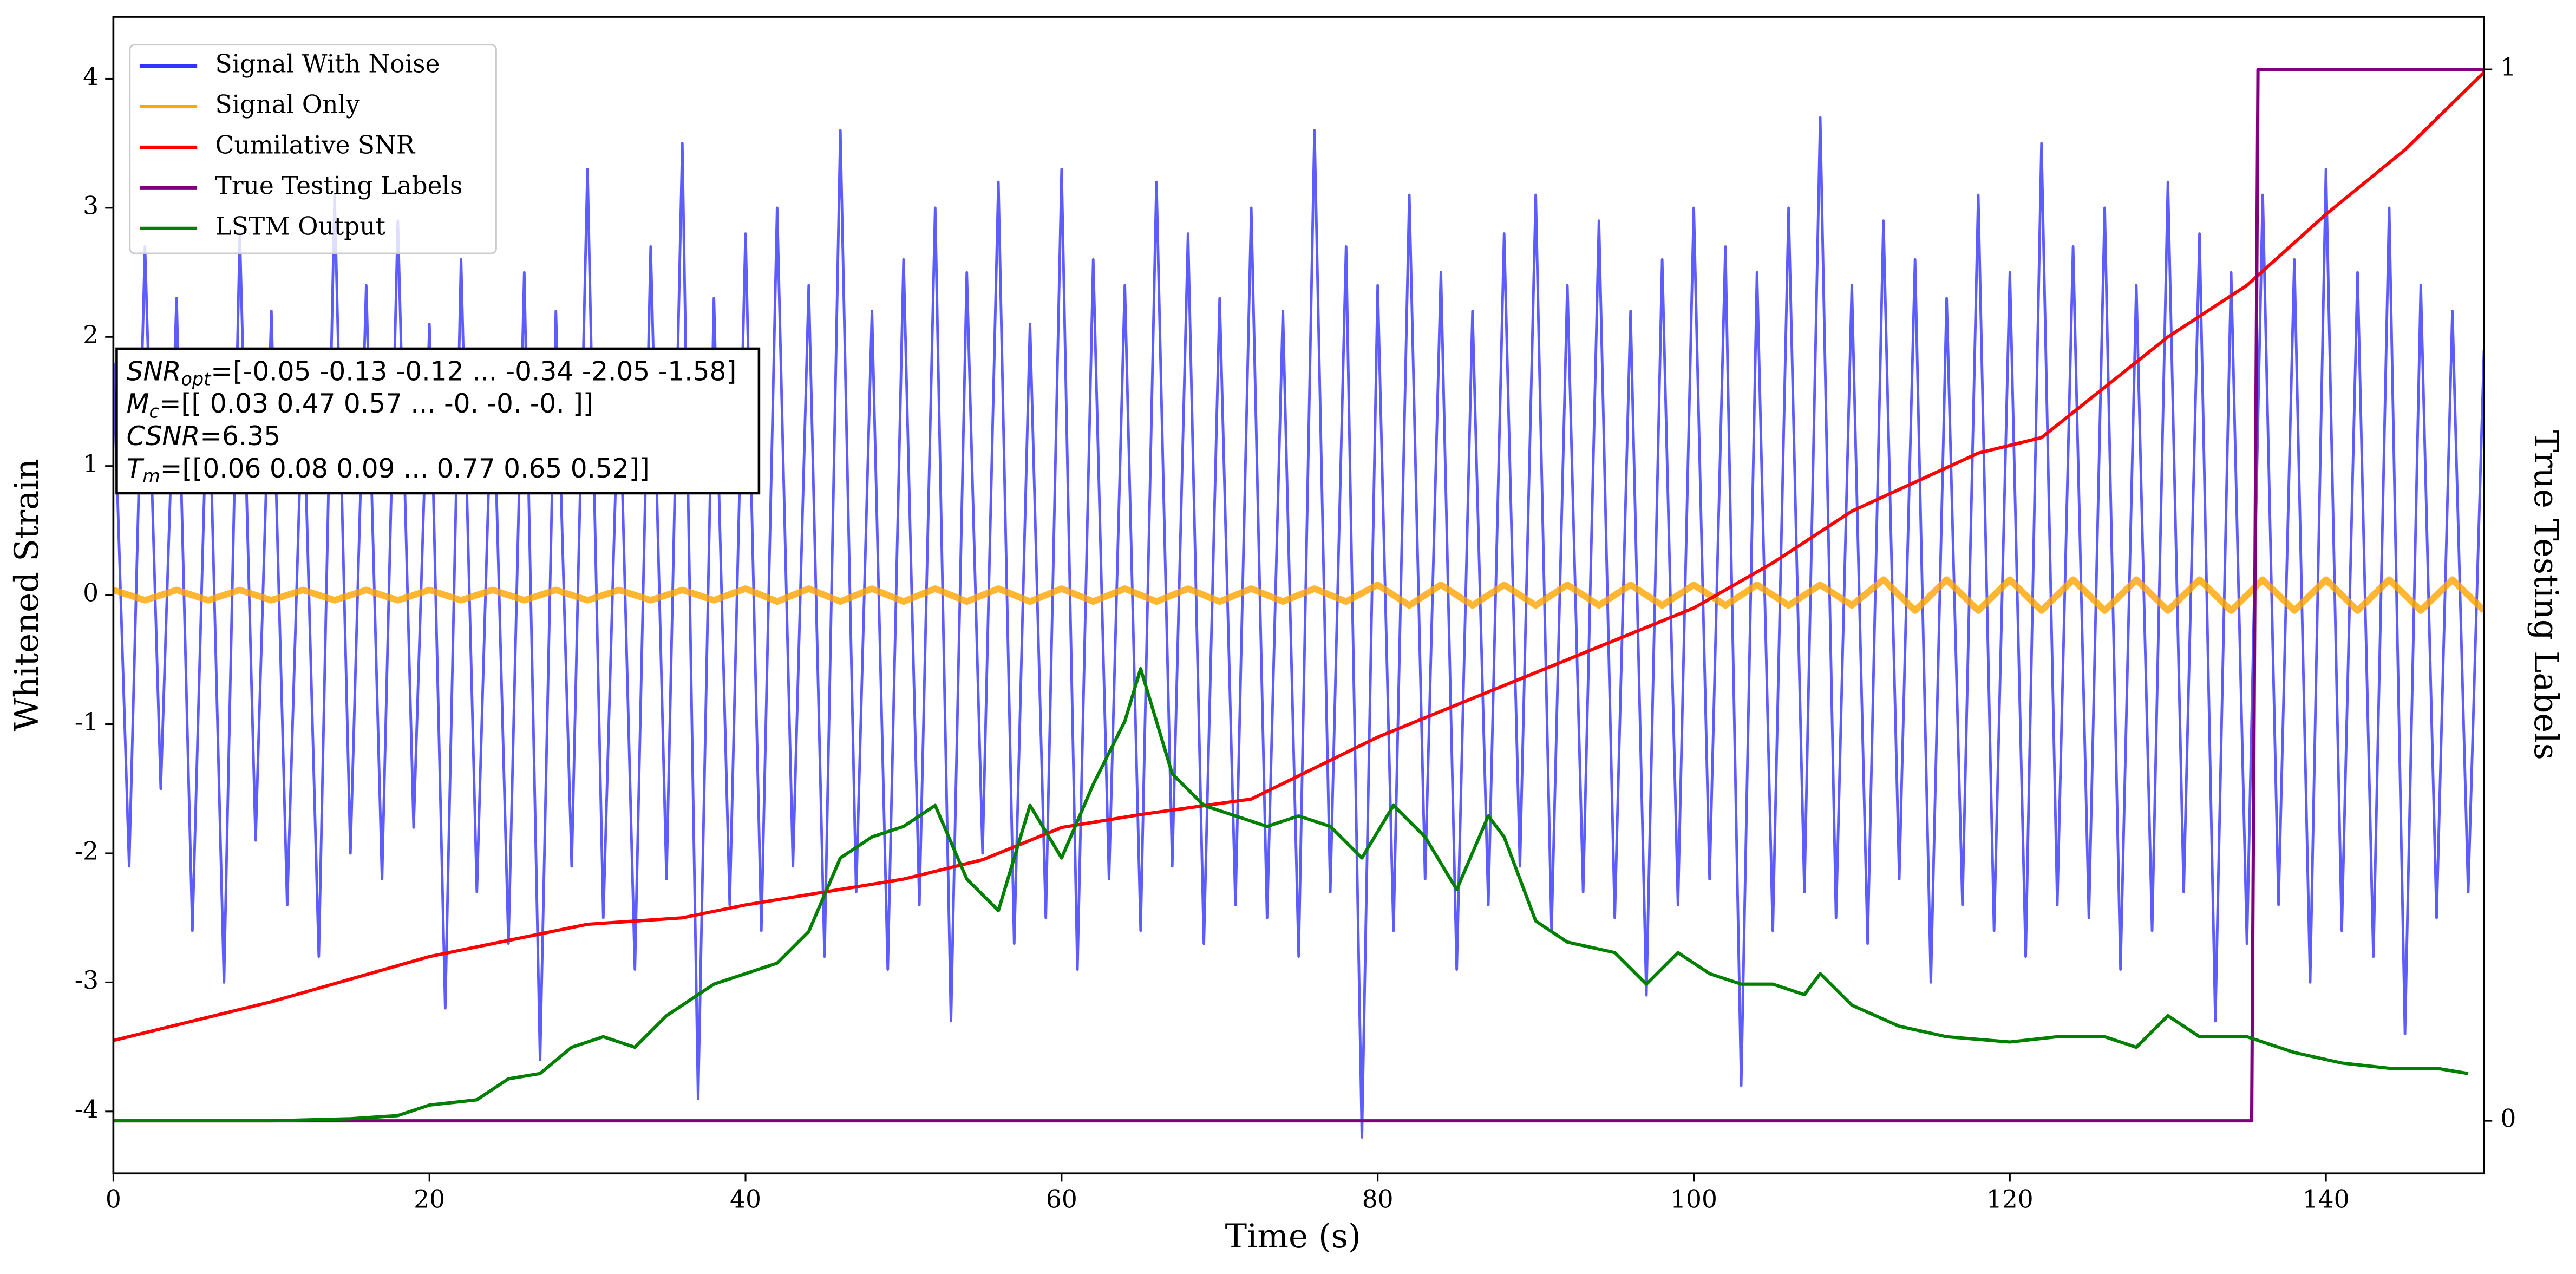 The height and width of the screenshot is (1274, 2576). I want to click on annotation-line: CSNR=6.35, so click(203, 436).